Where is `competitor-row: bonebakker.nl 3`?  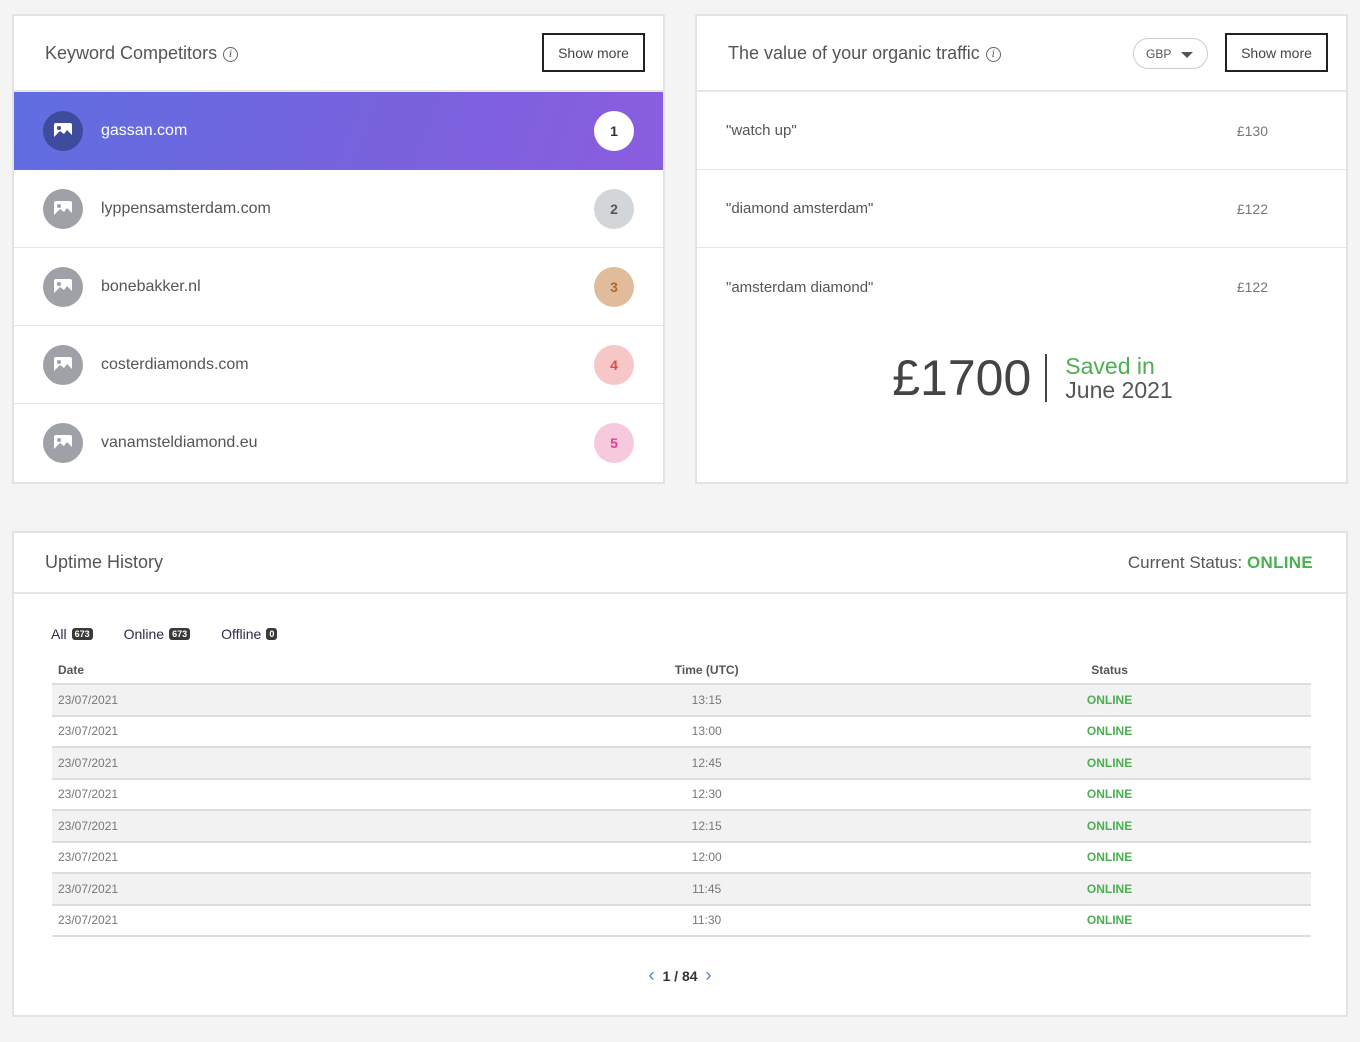
competitor-row: bonebakker.nl 3 is located at coordinates (338, 287).